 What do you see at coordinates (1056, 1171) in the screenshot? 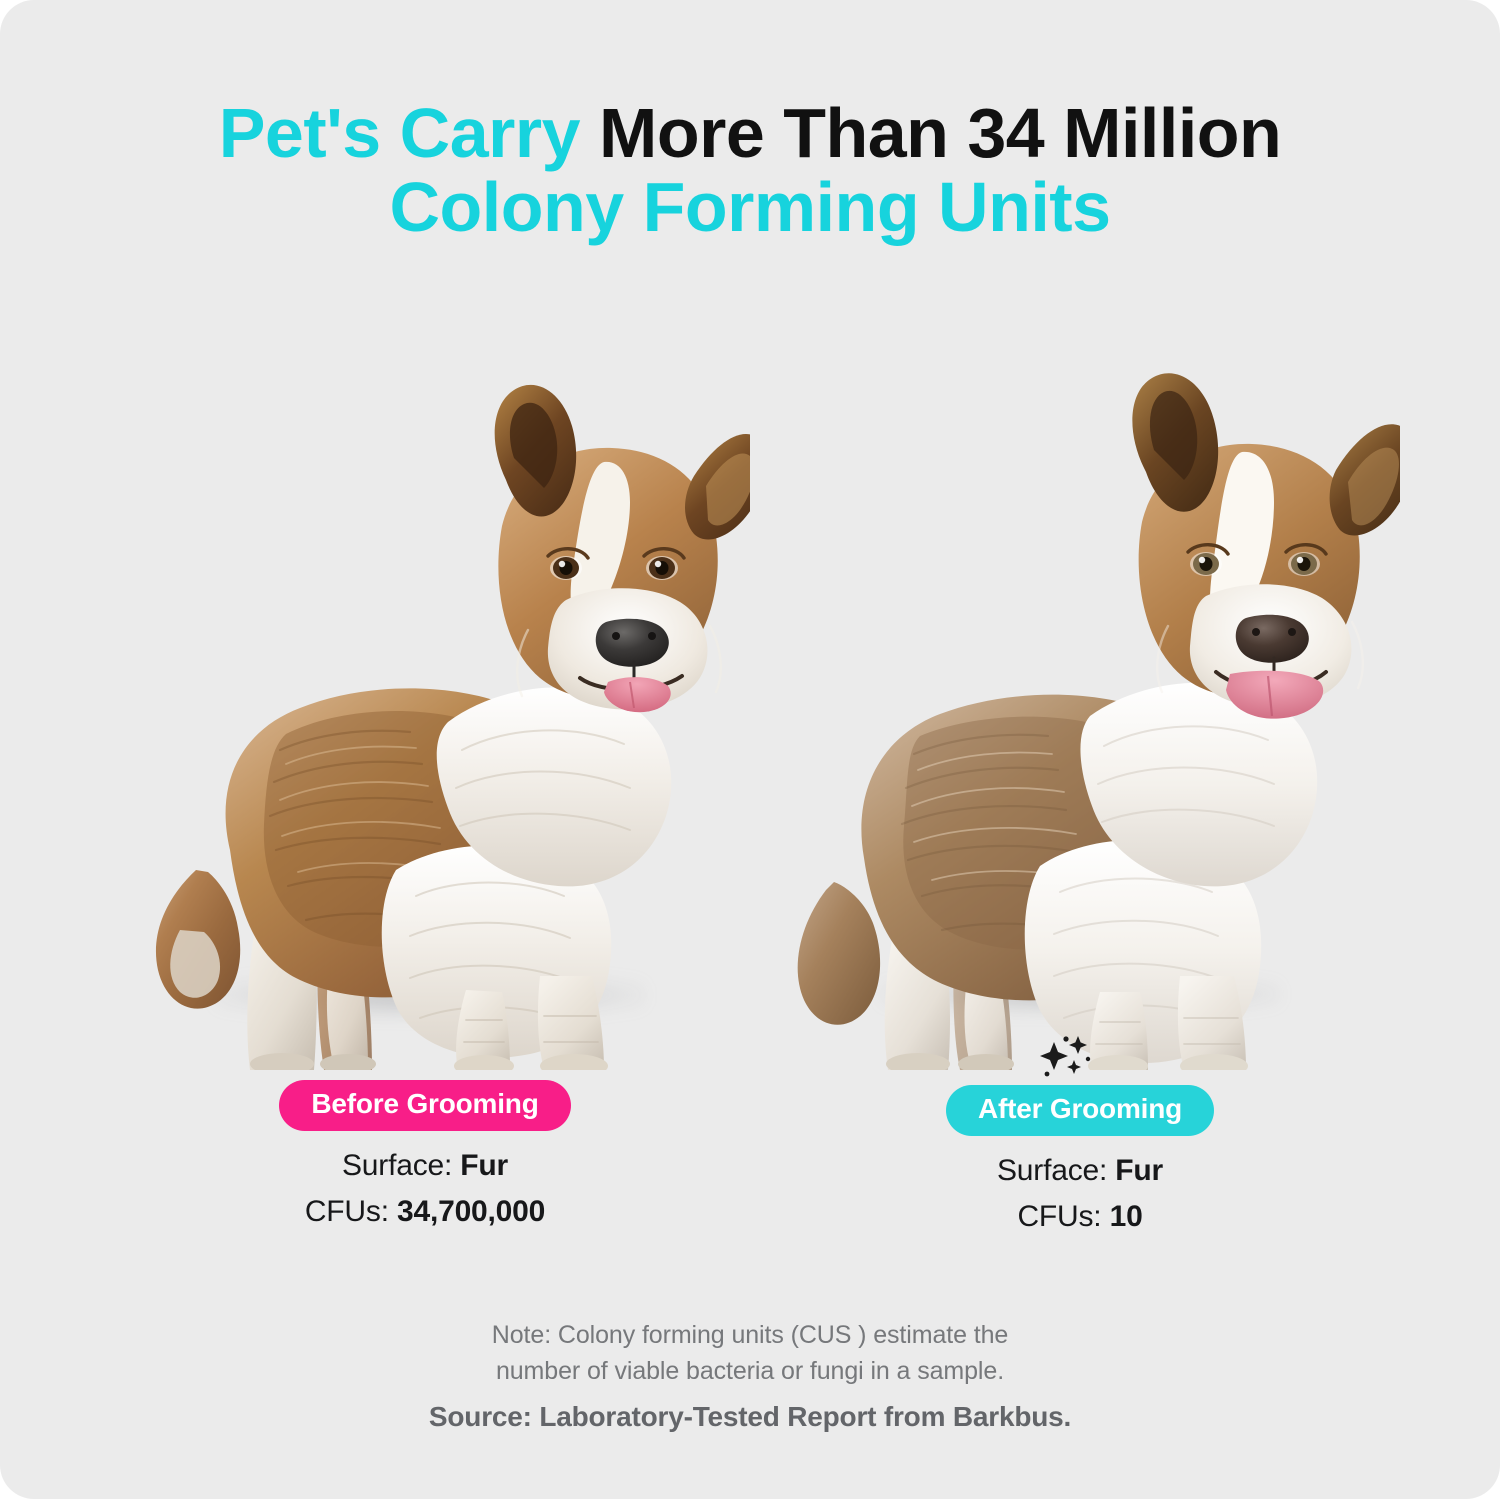
I see `after-surface-label: Surface:` at bounding box center [1056, 1171].